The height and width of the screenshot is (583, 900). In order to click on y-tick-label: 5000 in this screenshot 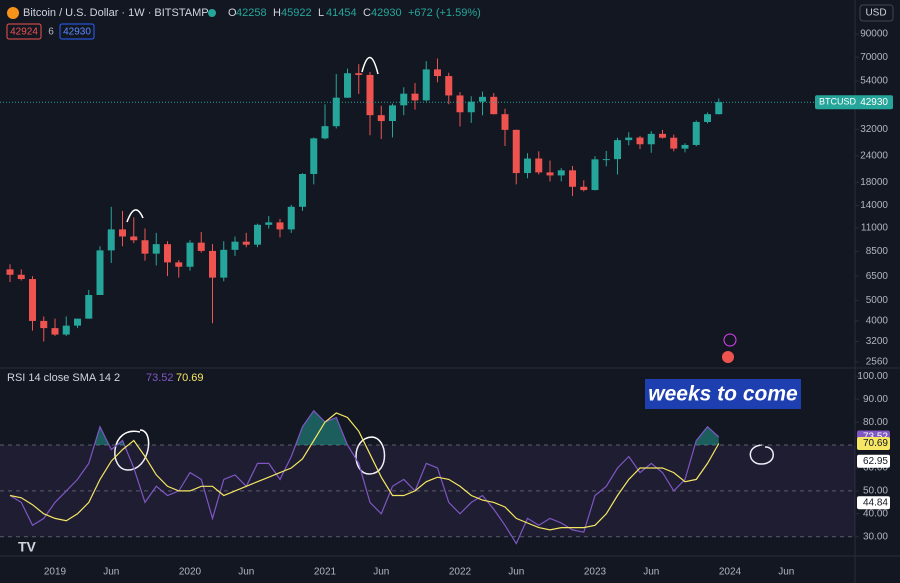, I will do `click(877, 300)`.